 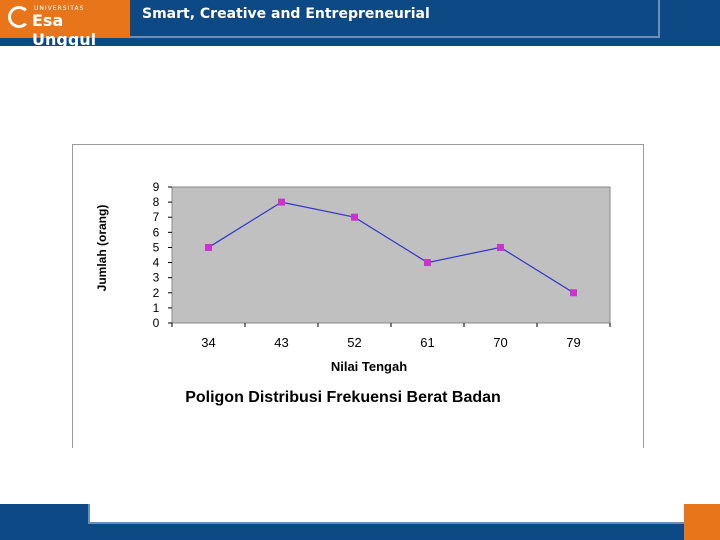 I want to click on y-tick-label: 1, so click(x=156, y=308).